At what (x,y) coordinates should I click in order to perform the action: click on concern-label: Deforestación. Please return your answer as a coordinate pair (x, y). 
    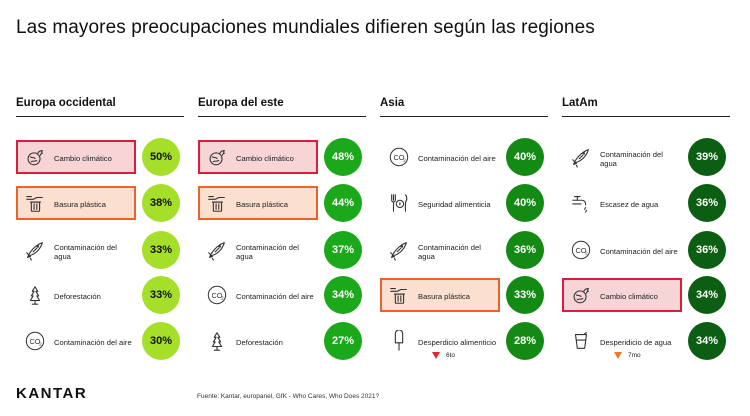
    Looking at the image, I should click on (77, 297).